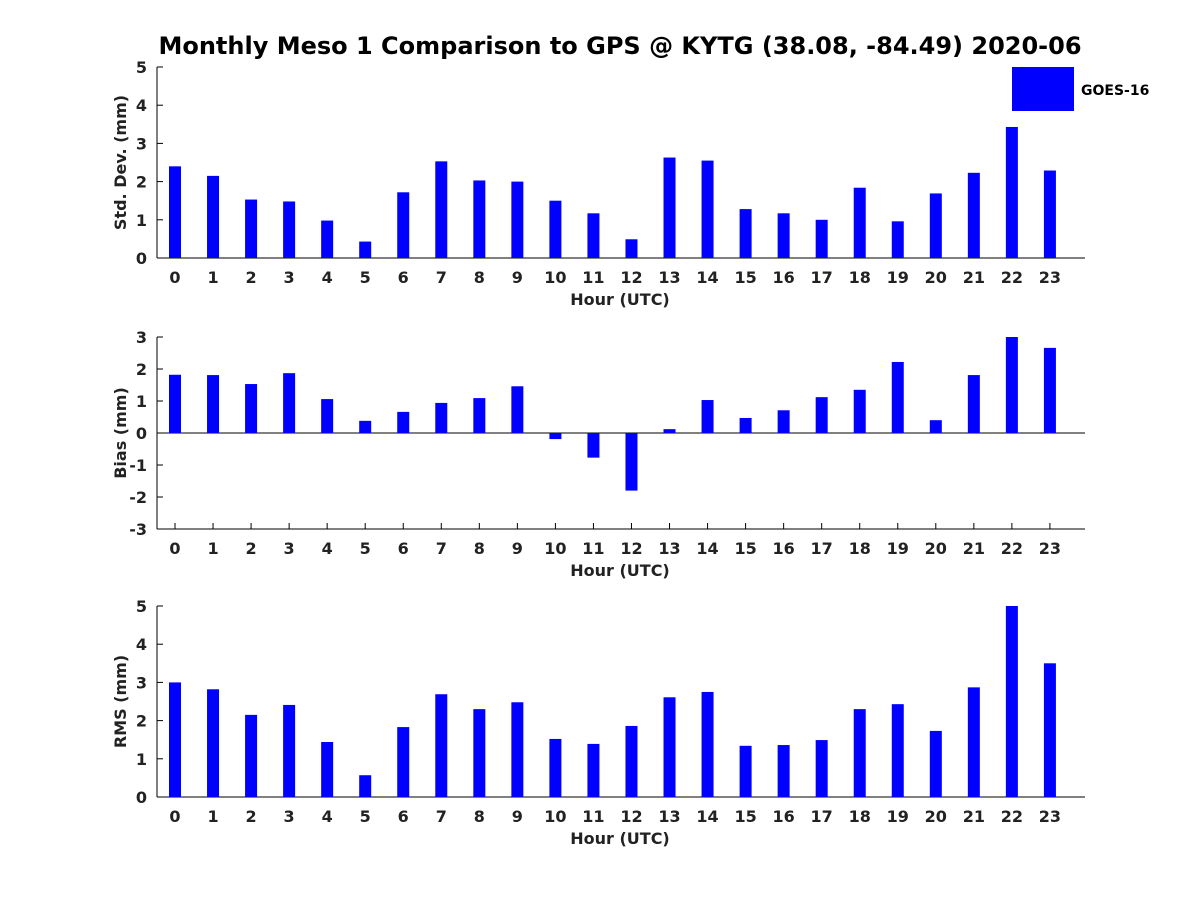 The height and width of the screenshot is (900, 1200). What do you see at coordinates (141, 369) in the screenshot?
I see `bias-ytick-label: 2` at bounding box center [141, 369].